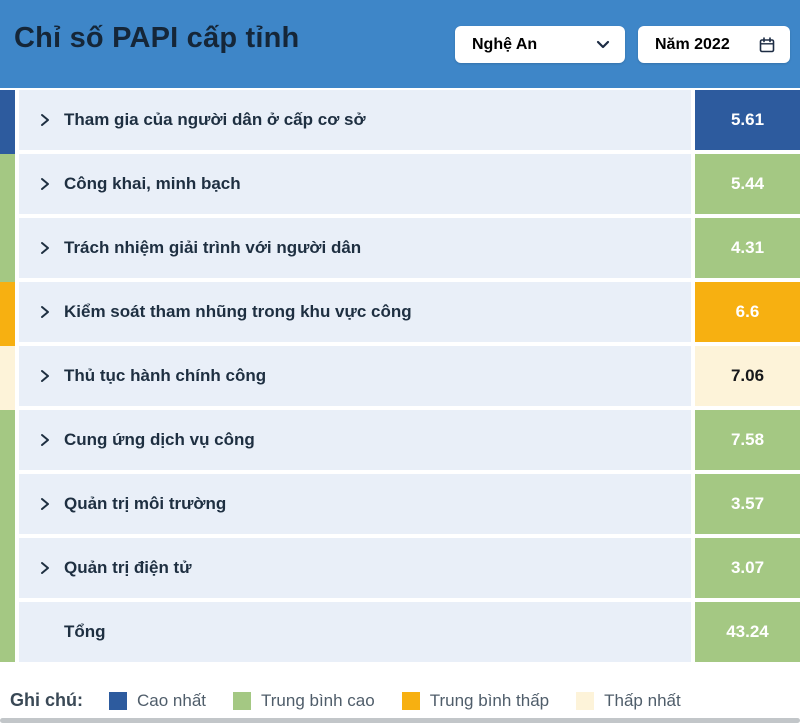 This screenshot has height=724, width=800. What do you see at coordinates (165, 375) in the screenshot?
I see `row-label: Thủ tục hành chính công` at bounding box center [165, 375].